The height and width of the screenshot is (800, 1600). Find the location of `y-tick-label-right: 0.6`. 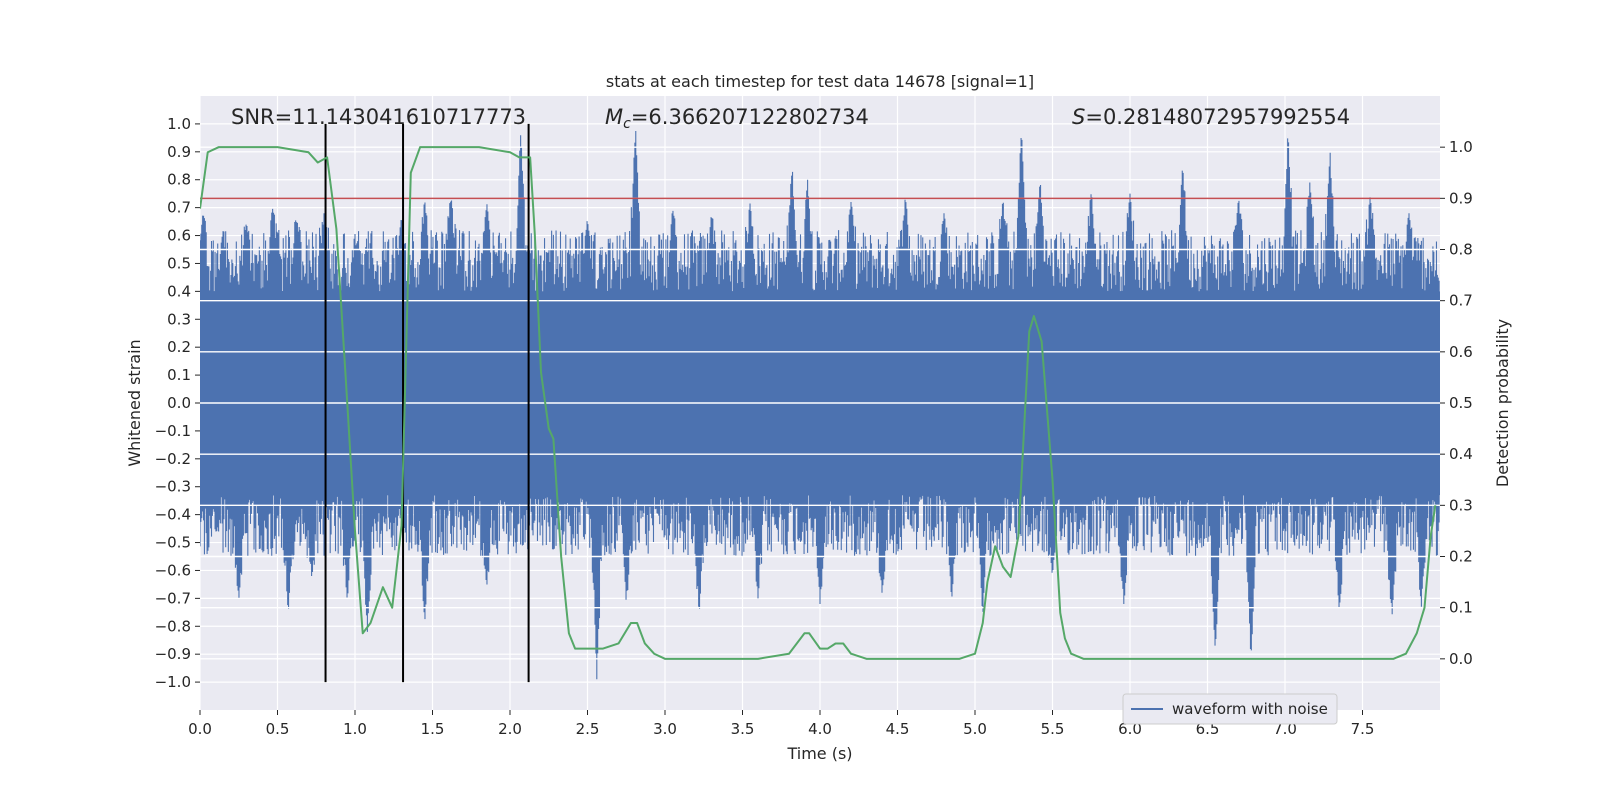

y-tick-label-right: 0.6 is located at coordinates (1461, 352).